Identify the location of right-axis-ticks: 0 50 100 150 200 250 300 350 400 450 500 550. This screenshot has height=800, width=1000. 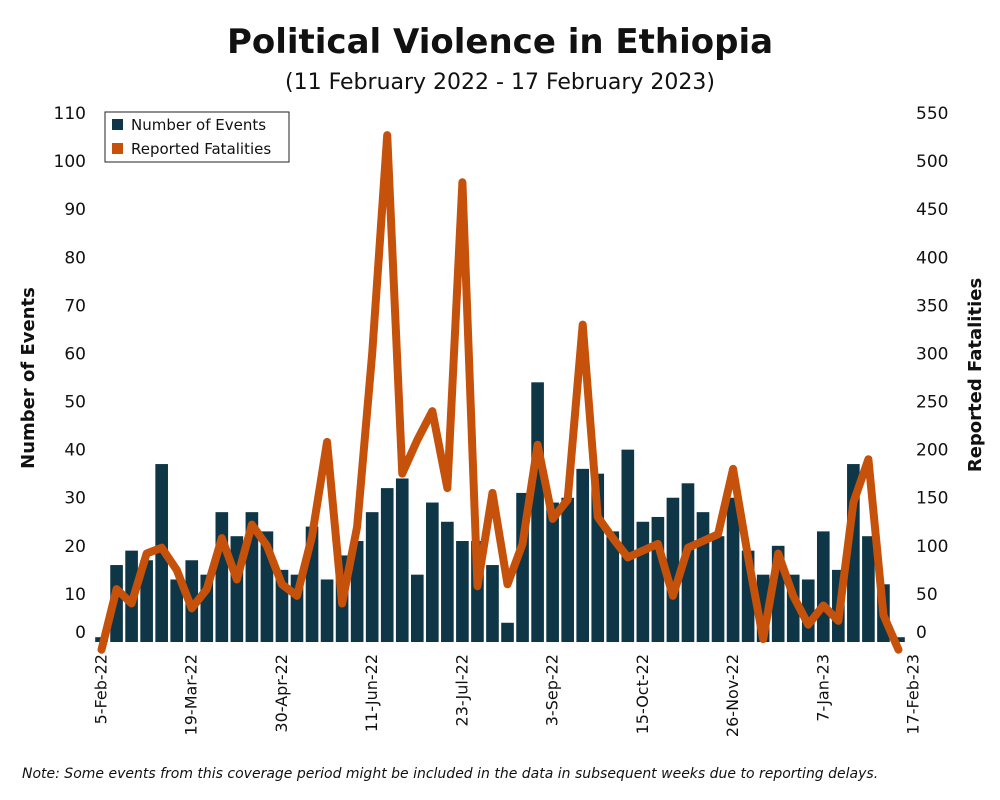
(932, 373).